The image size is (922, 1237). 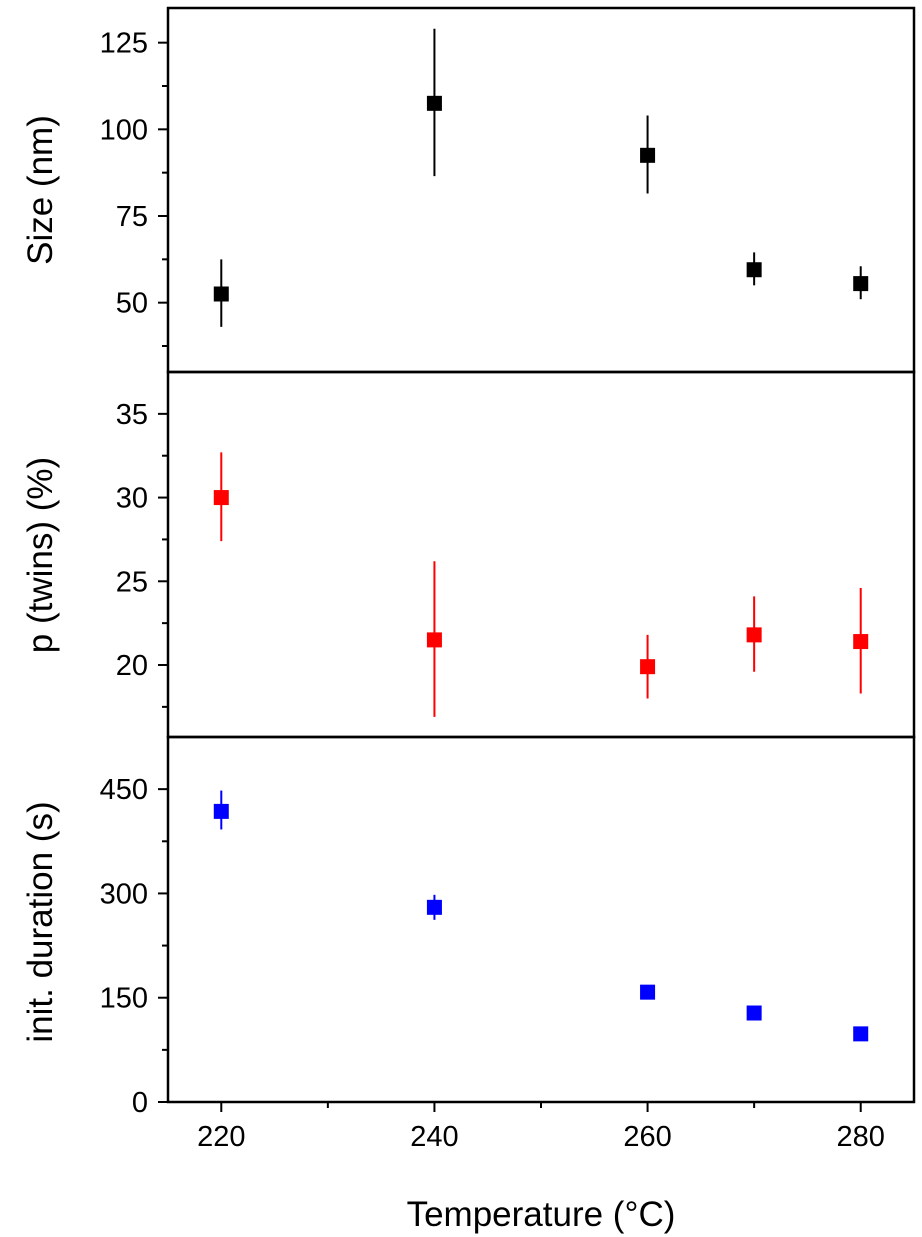 I want to click on y-tick-label: 0, so click(x=140, y=1103).